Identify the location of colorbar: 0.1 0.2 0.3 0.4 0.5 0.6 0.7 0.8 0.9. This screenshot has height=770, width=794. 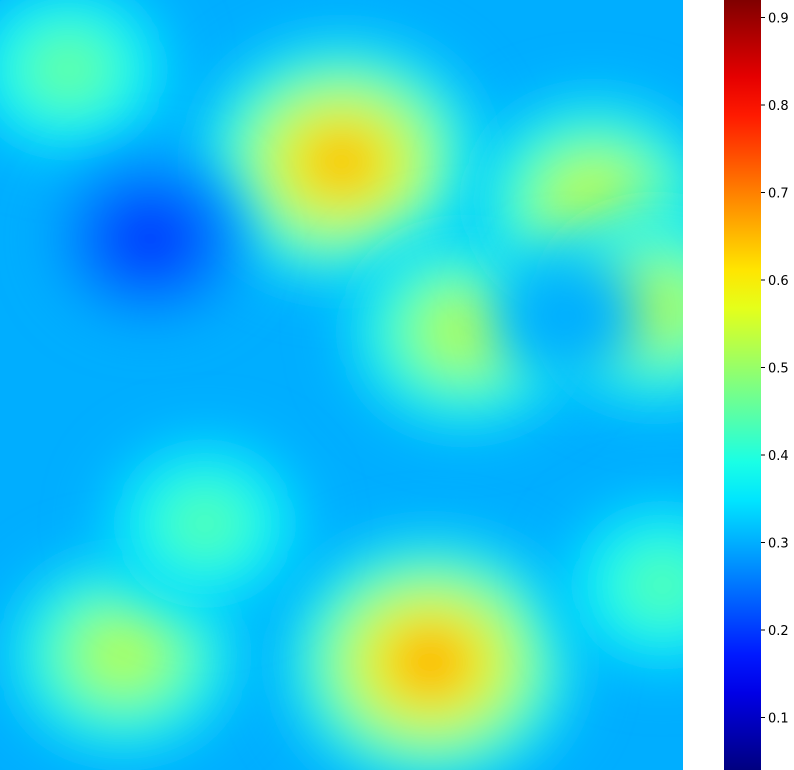
(759, 385).